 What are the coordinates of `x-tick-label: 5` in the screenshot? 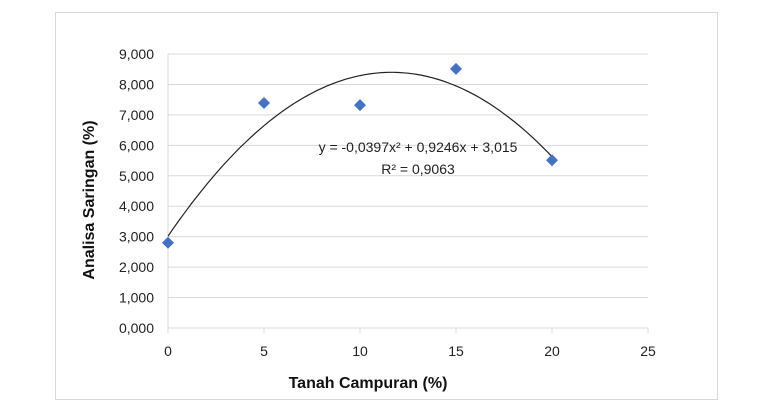 It's located at (264, 351).